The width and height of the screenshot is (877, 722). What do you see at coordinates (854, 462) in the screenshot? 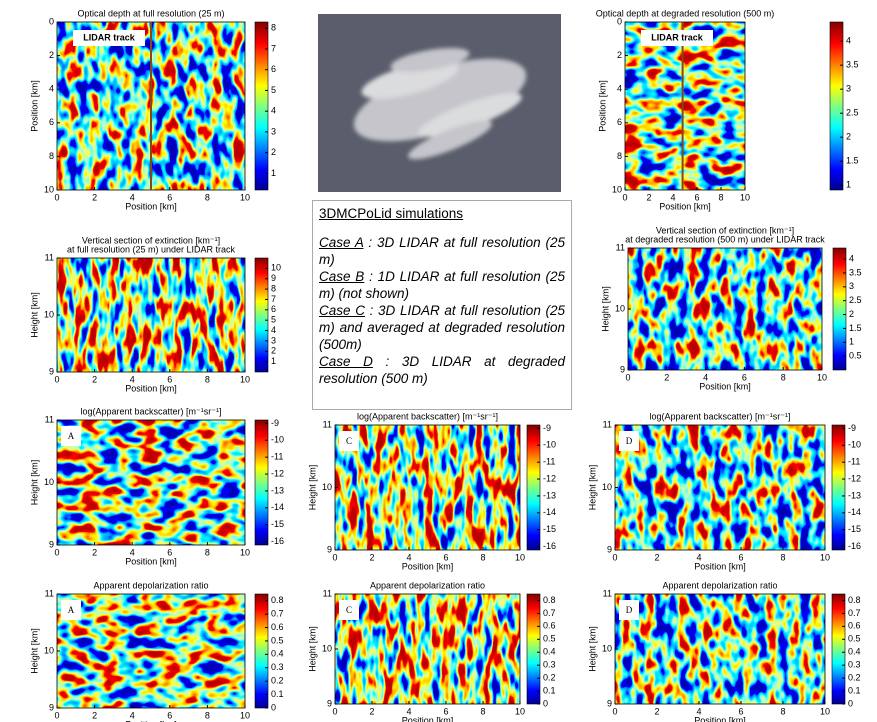
I see `colorbar-tick-label: -11` at bounding box center [854, 462].